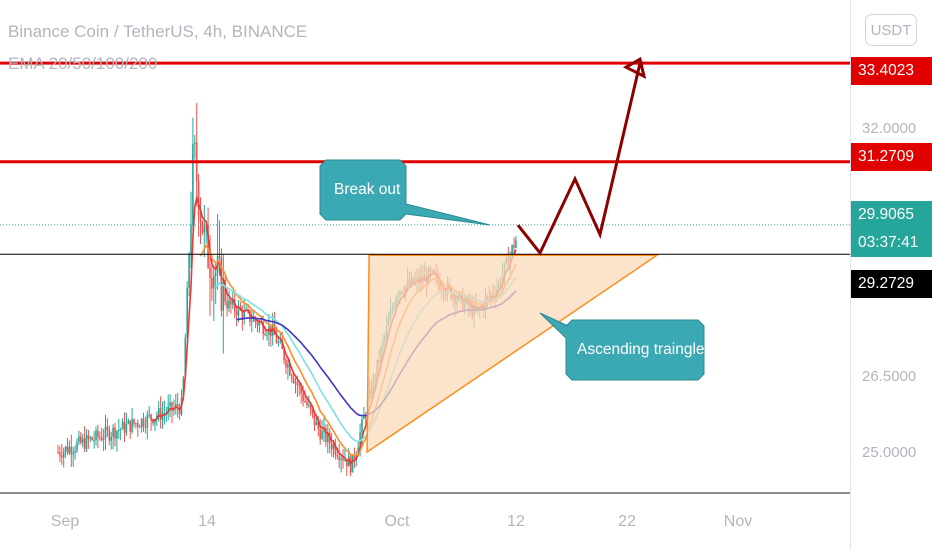 The height and width of the screenshot is (550, 932). I want to click on chart-title: Binance Coin / TetherUS, 4h, BINANCE, so click(158, 31).